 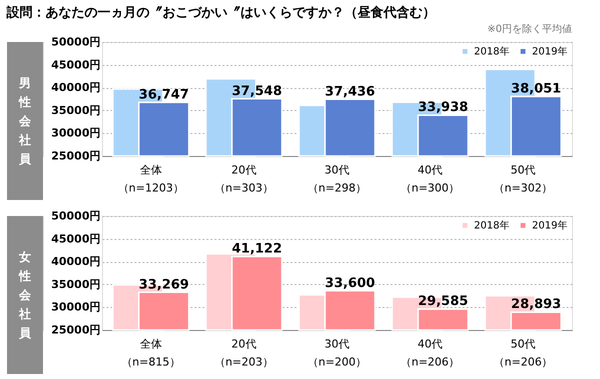 I want to click on data-label: 41,122, so click(x=257, y=248).